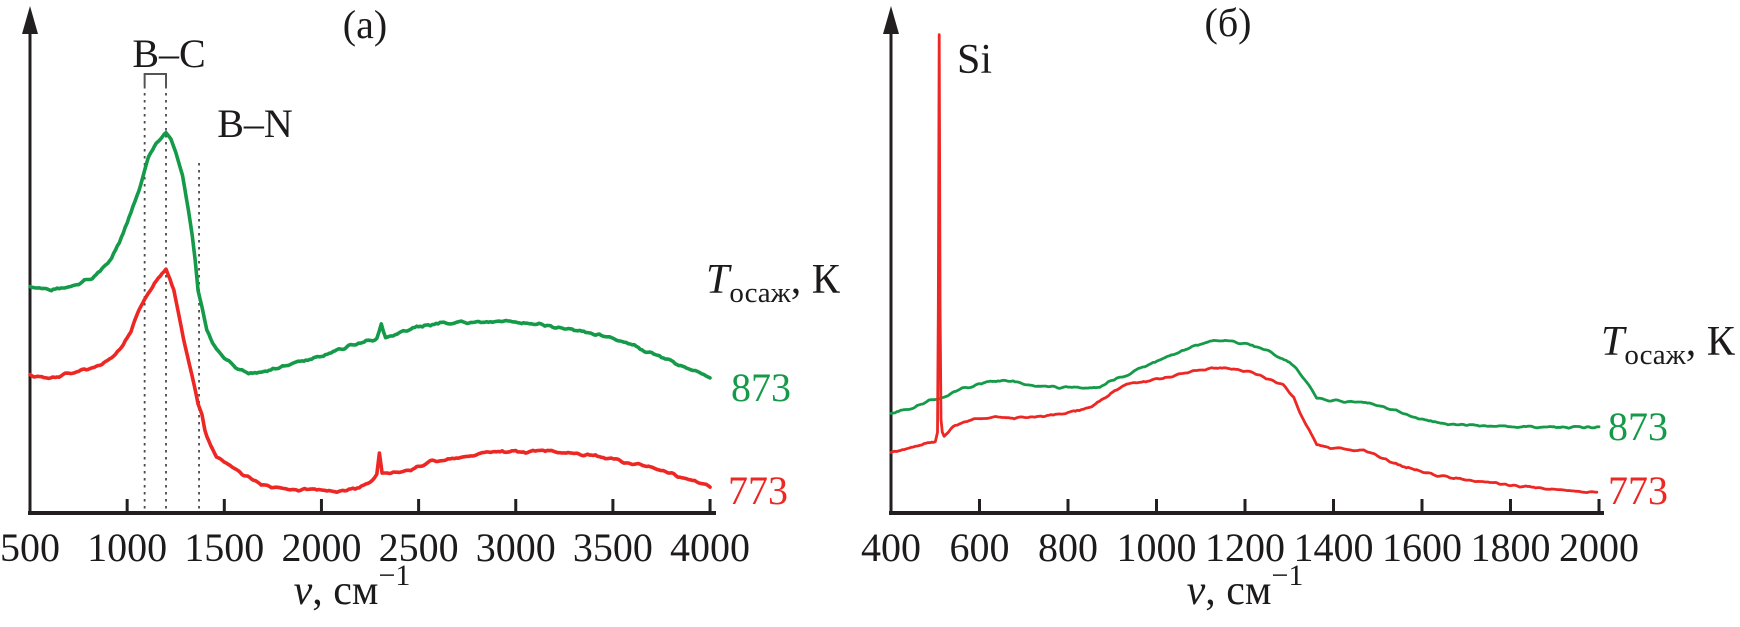 Image resolution: width=1740 pixels, height=627 pixels. What do you see at coordinates (255, 123) in the screenshot?
I see `bn-bond-annotation: B–N` at bounding box center [255, 123].